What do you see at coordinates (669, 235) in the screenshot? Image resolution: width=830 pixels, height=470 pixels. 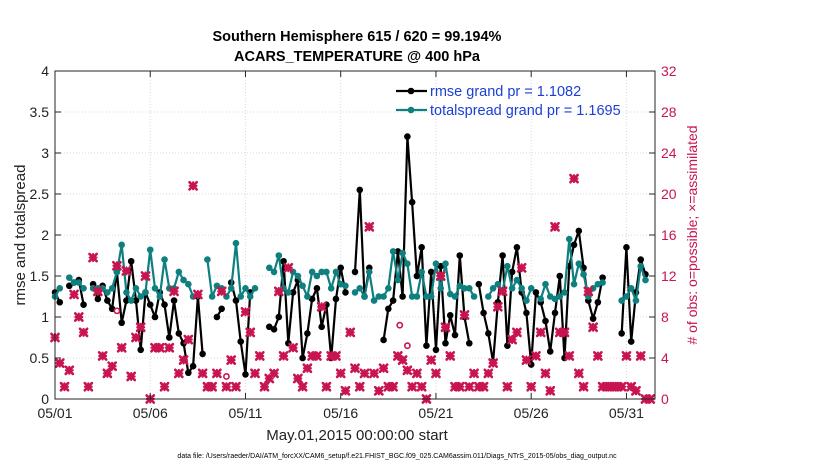 I see `y-right-tick-label: 16` at bounding box center [669, 235].